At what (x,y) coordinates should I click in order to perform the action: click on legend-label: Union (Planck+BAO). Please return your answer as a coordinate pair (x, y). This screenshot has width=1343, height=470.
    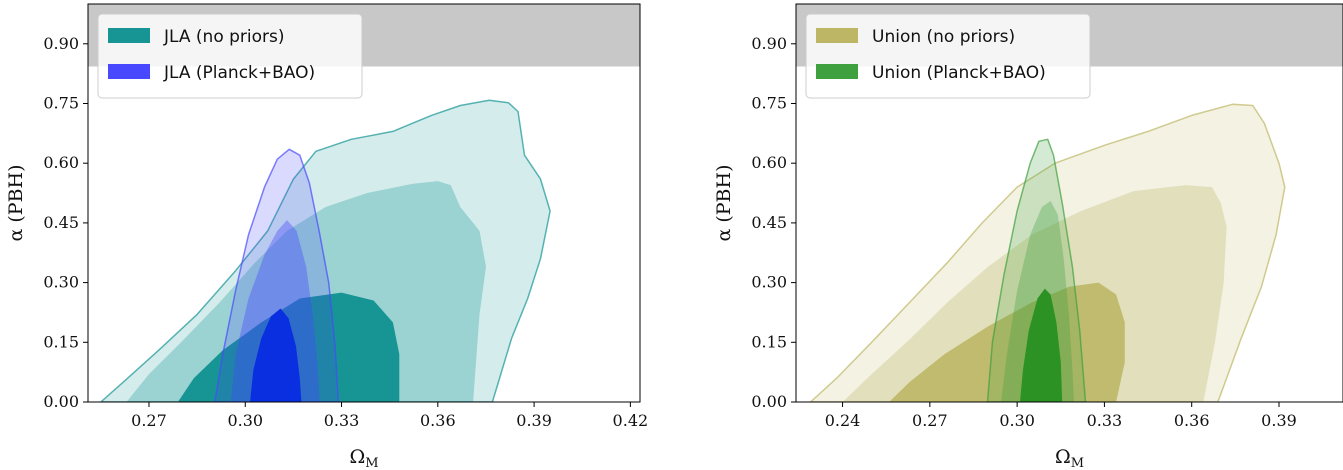
    Looking at the image, I should click on (959, 73).